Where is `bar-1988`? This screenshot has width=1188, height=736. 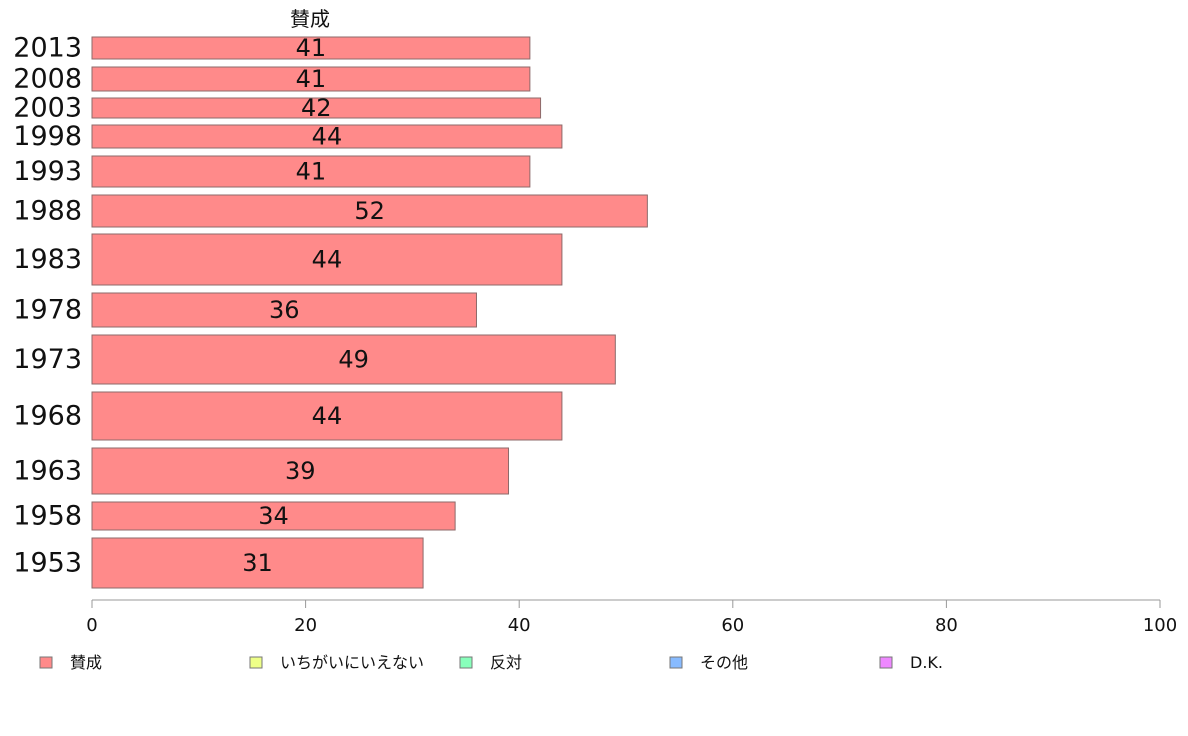 bar-1988 is located at coordinates (369, 211).